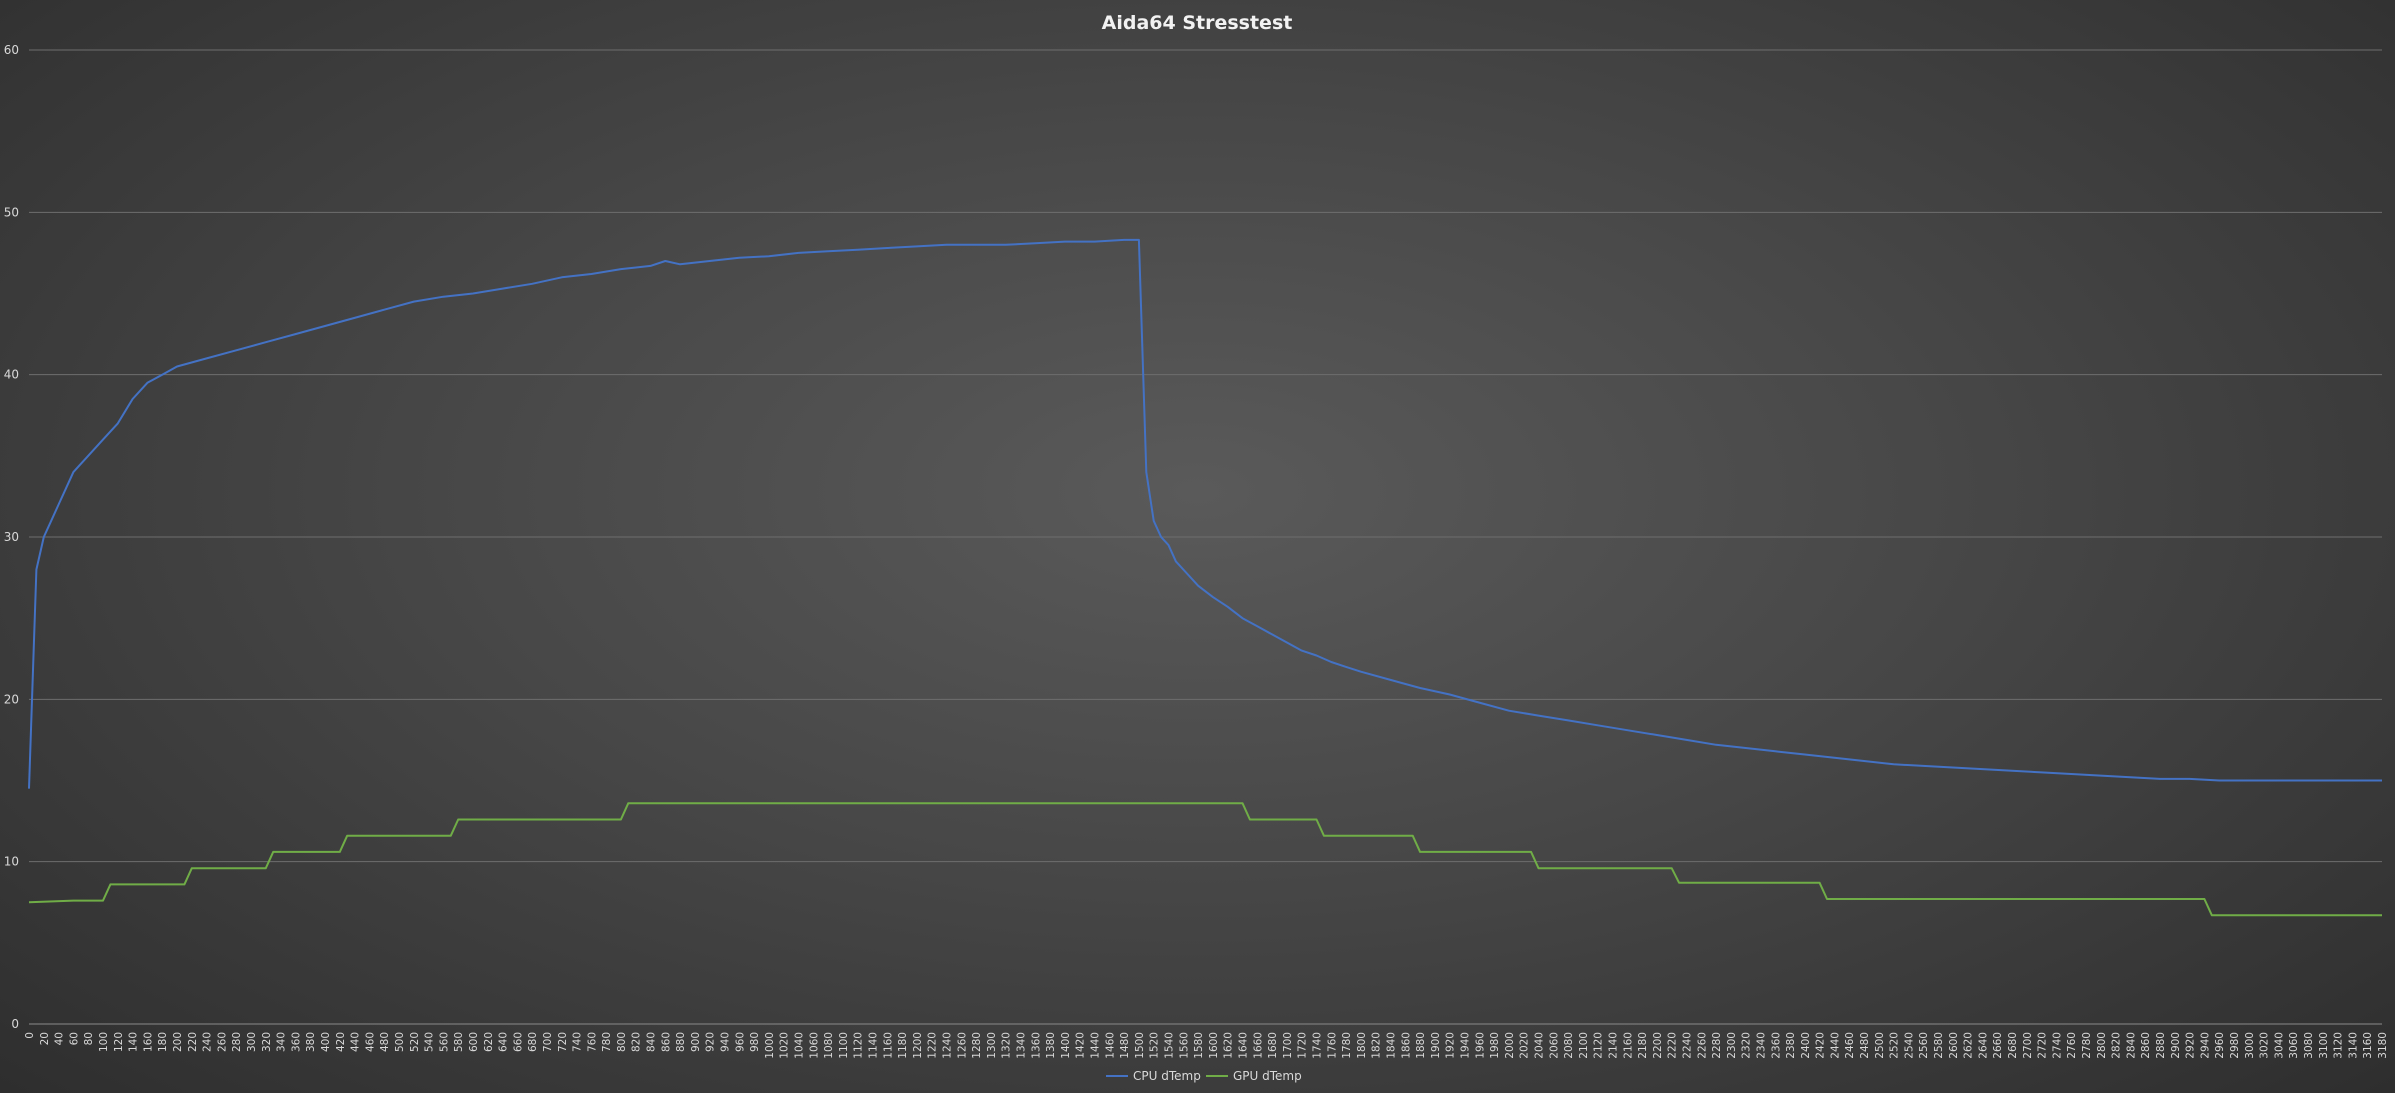 Image resolution: width=2395 pixels, height=1093 pixels. I want to click on x-tick-label: 1380, so click(1051, 1045).